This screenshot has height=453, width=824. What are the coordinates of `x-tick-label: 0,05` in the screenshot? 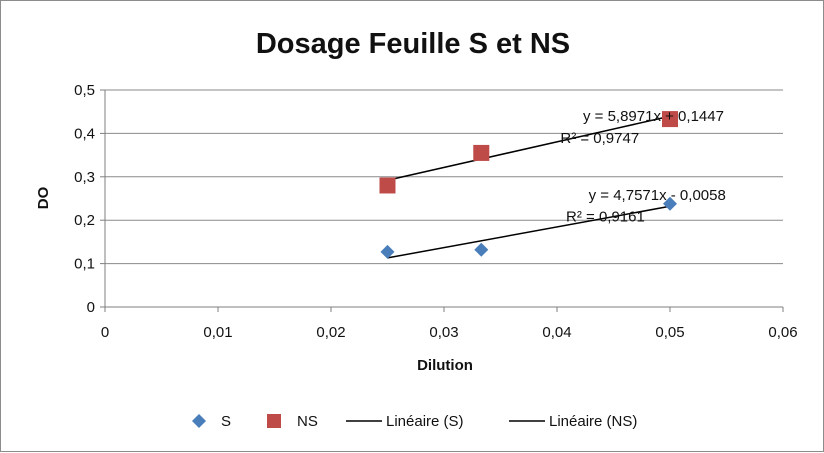 It's located at (669, 332).